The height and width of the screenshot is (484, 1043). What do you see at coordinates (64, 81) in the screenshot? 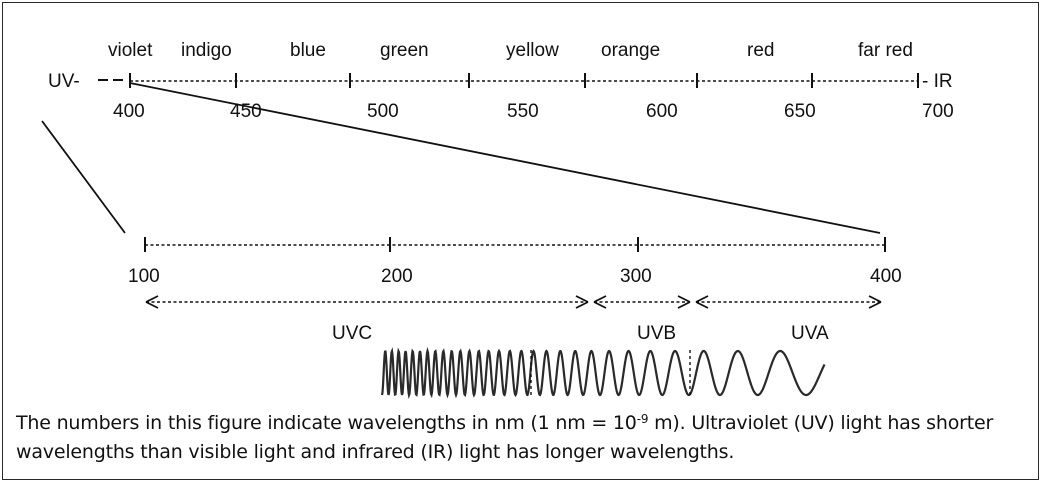
I see `uv-end-label: UV-` at bounding box center [64, 81].